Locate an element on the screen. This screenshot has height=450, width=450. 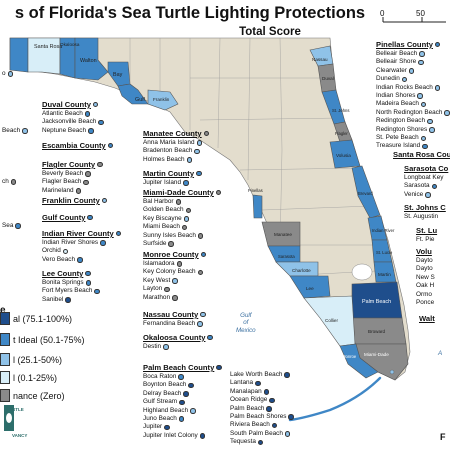
county-name: Lee County is located at coordinates (63, 273).